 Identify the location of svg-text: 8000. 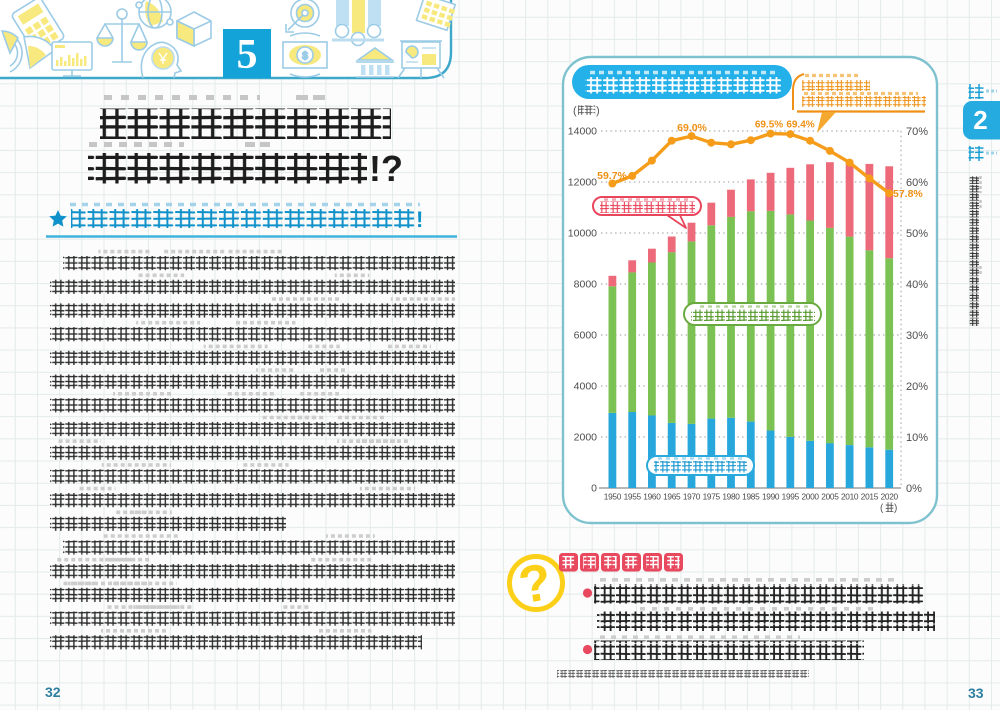
(586, 285).